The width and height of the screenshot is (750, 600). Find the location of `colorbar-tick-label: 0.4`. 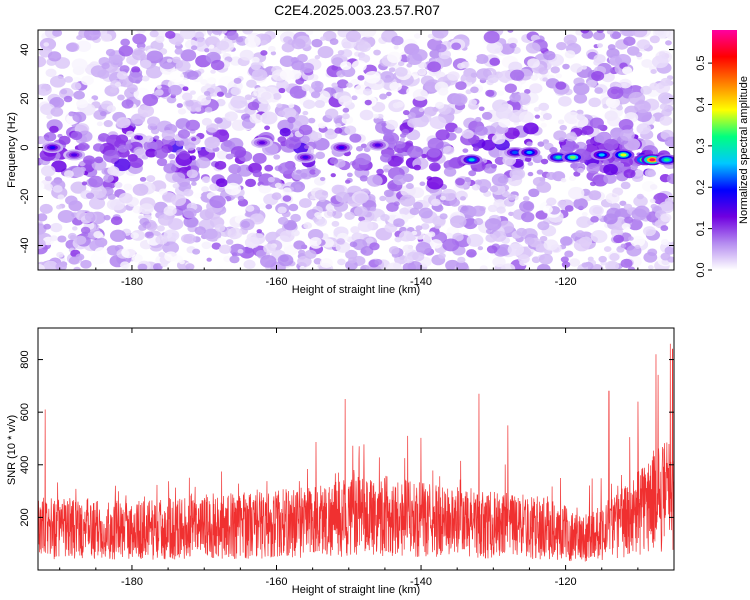

colorbar-tick-label: 0.4 is located at coordinates (701, 104).